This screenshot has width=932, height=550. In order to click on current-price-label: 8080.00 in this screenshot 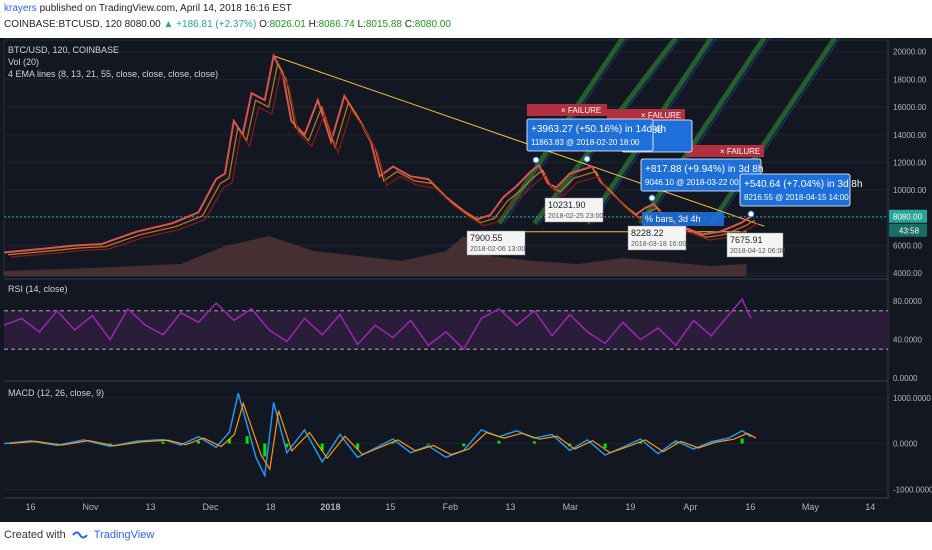, I will do `click(907, 217)`.